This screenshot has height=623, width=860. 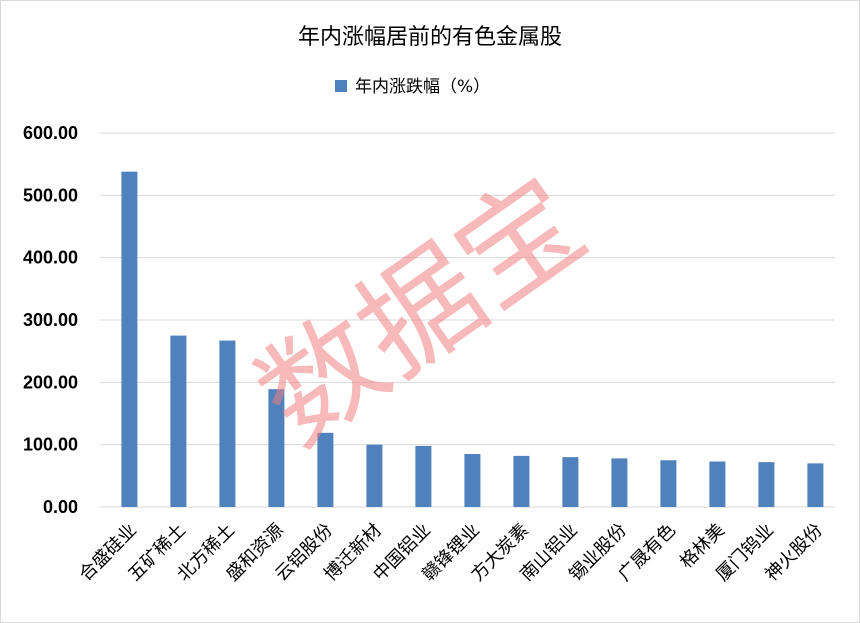 What do you see at coordinates (430, 37) in the screenshot?
I see `chart-title: 年内涨幅居前的有色金属股` at bounding box center [430, 37].